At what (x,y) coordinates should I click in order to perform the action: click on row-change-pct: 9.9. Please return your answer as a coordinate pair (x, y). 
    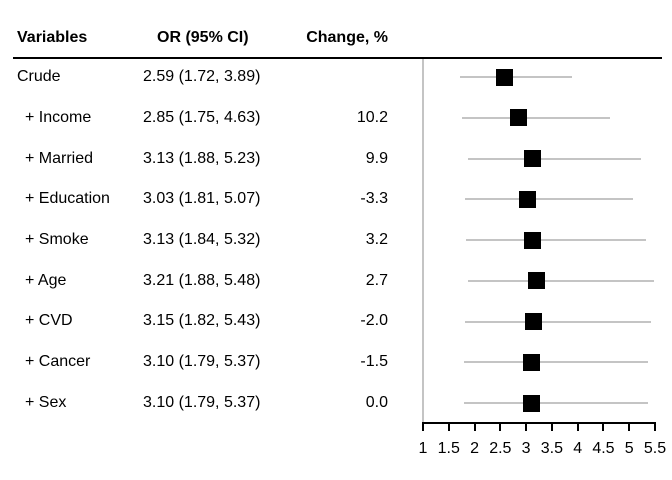
    Looking at the image, I should click on (376, 158).